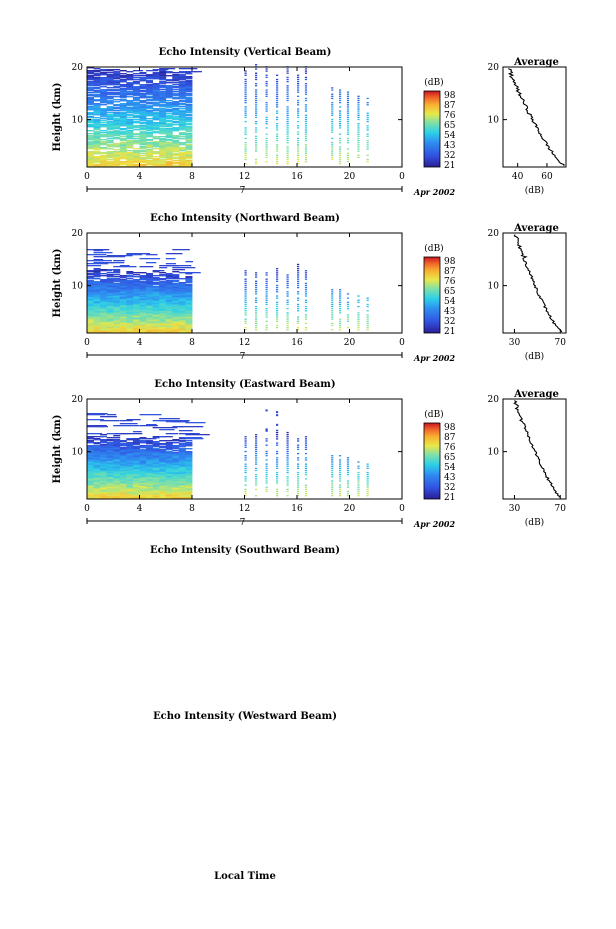 Image resolution: width=616 pixels, height=929 pixels. What do you see at coordinates (494, 287) in the screenshot?
I see `average-y-tick-label: 10` at bounding box center [494, 287].